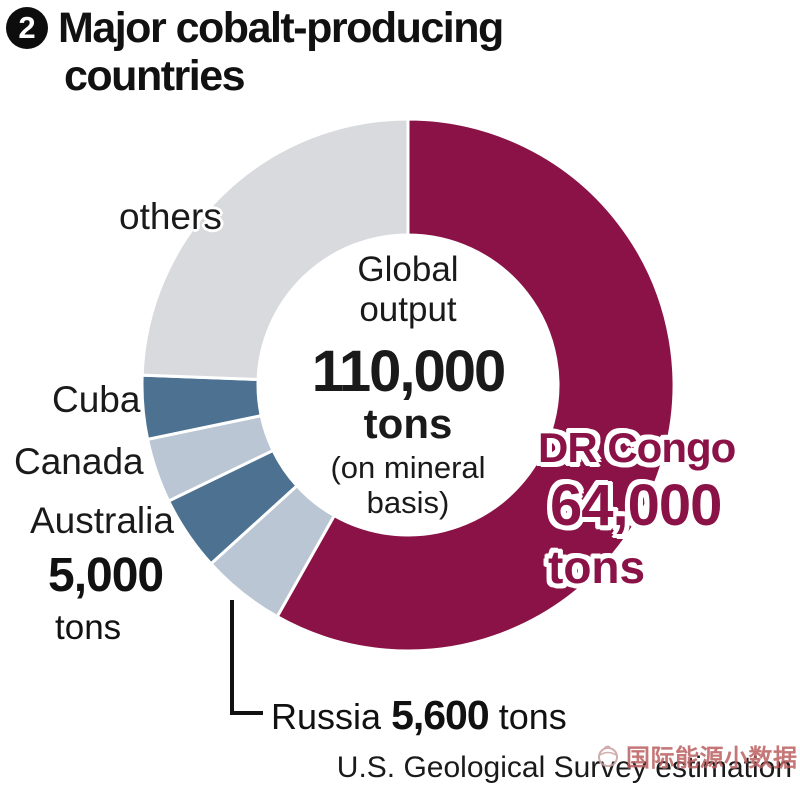 The image size is (800, 798). What do you see at coordinates (281, 28) in the screenshot?
I see `page-title: Major cobalt-producing` at bounding box center [281, 28].